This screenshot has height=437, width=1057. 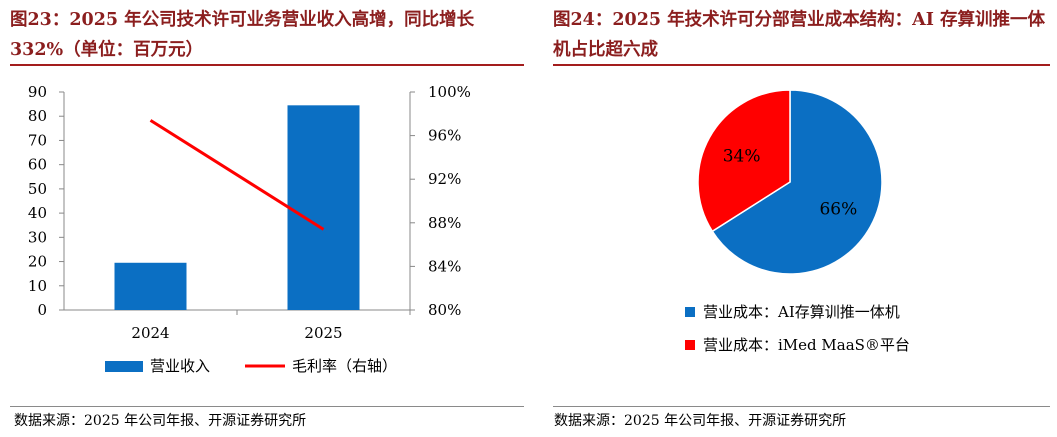 I want to click on legend-label: 营业成本：AI存算训推一体机, so click(x=801, y=312).